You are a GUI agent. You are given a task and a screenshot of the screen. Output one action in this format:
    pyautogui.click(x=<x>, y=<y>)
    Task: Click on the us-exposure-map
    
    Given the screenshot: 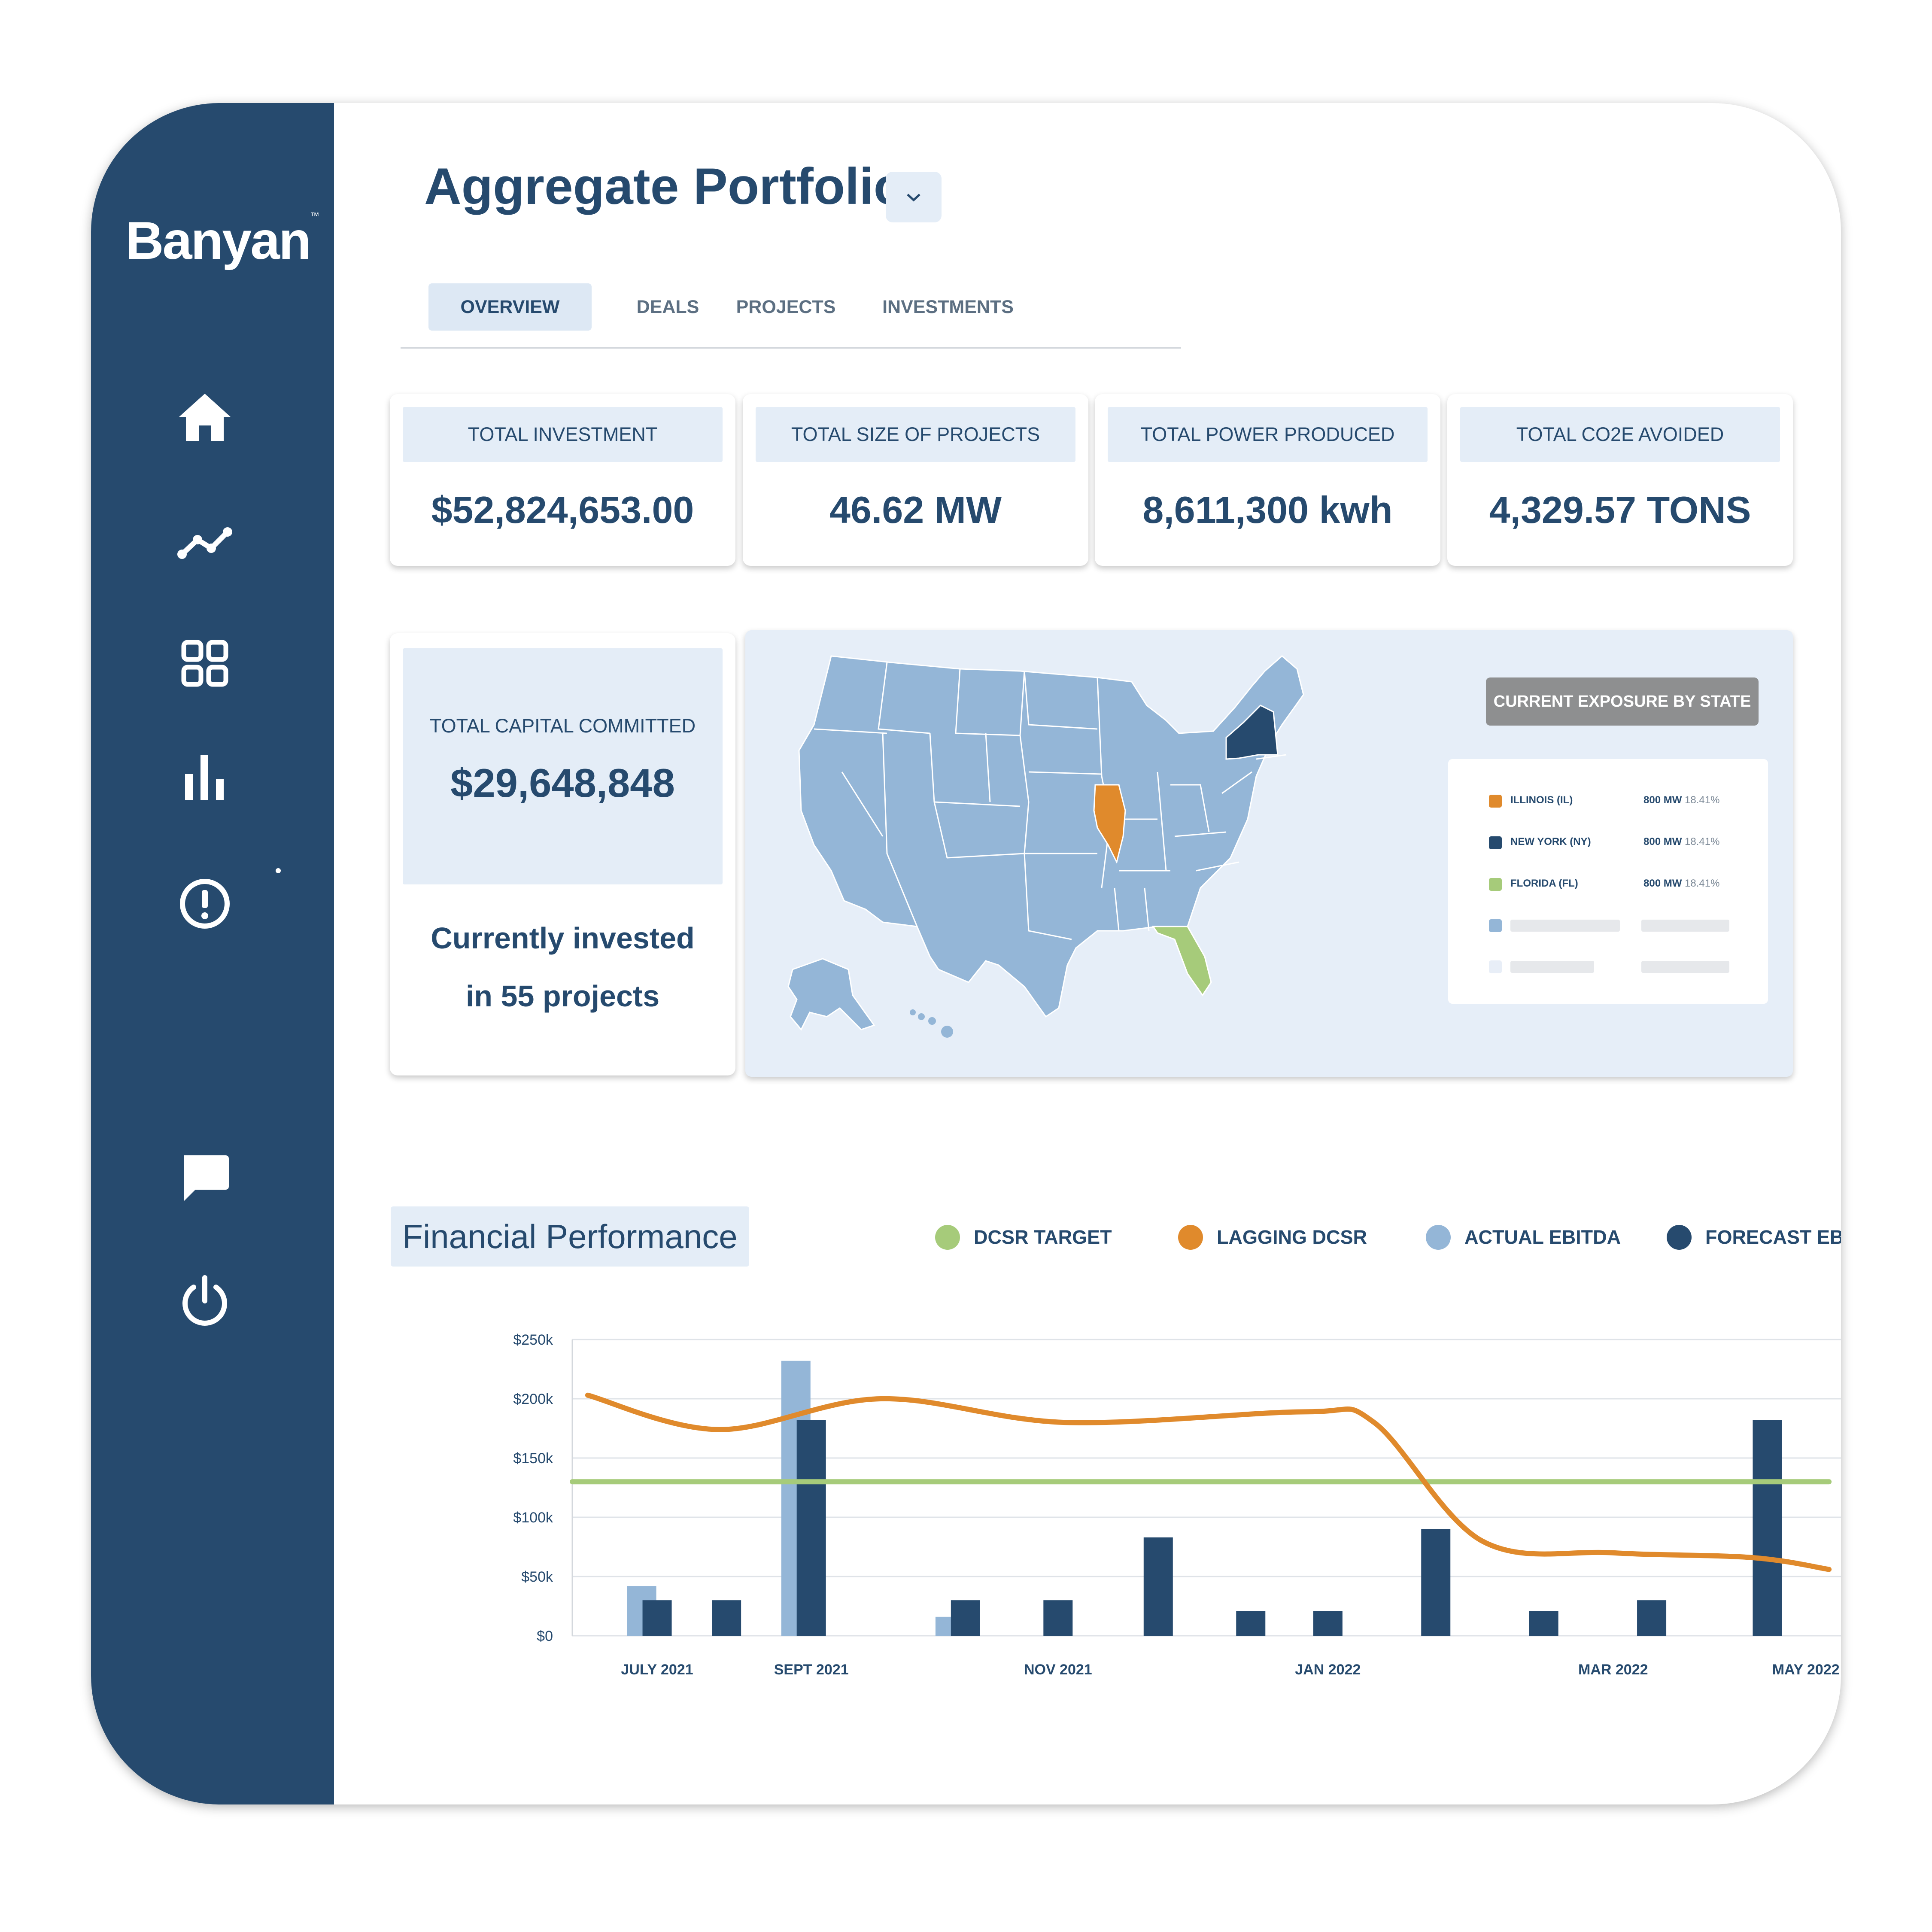 What is the action you would take?
    pyautogui.click(x=1080, y=854)
    